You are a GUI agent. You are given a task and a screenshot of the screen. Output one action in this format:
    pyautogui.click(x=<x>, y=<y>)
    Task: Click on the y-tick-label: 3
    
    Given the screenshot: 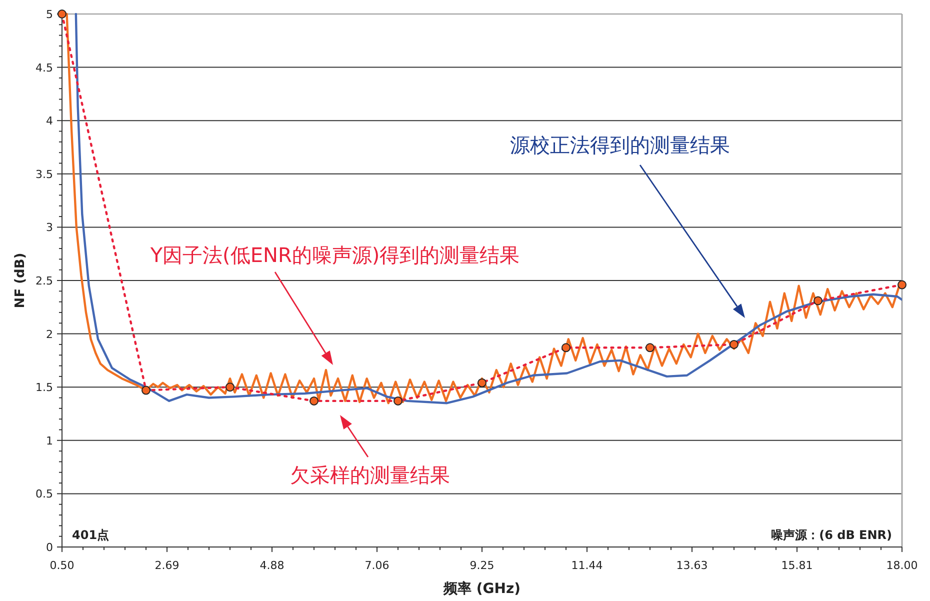 What is the action you would take?
    pyautogui.click(x=49, y=227)
    